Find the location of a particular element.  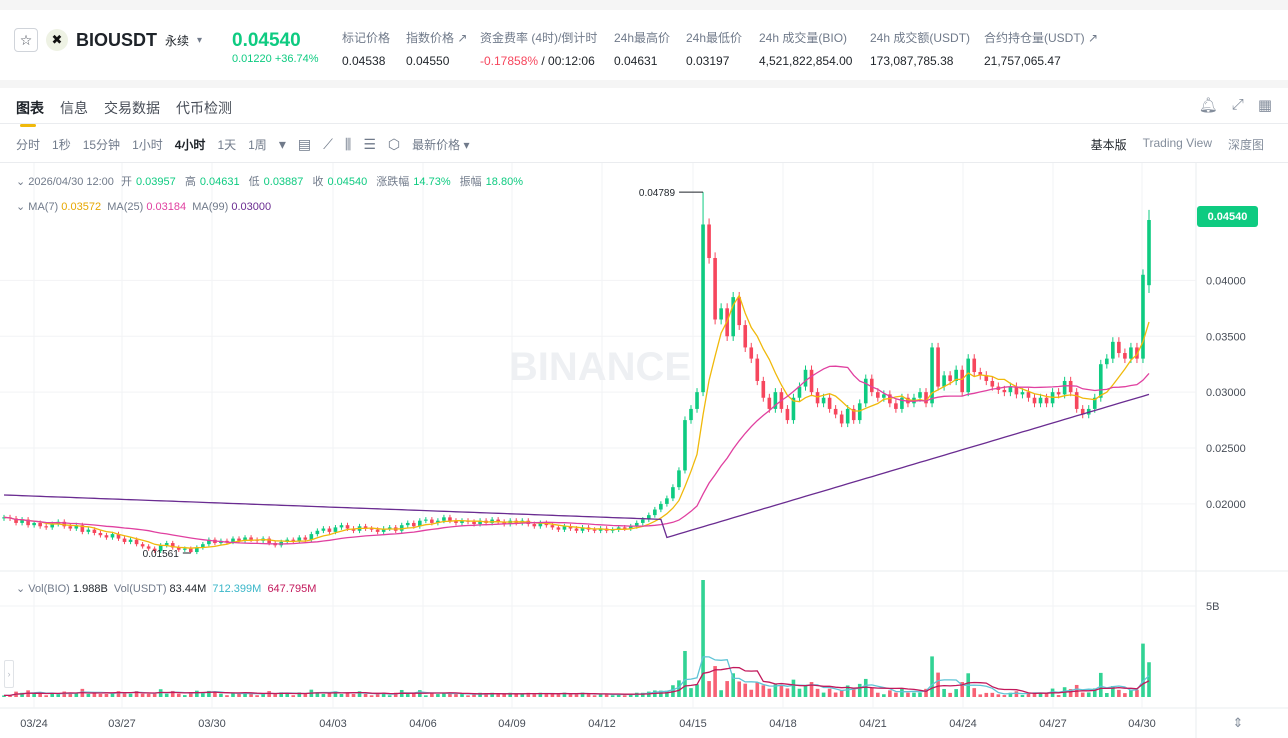

candle-type-icon: ⫼ is located at coordinates (348, 144).